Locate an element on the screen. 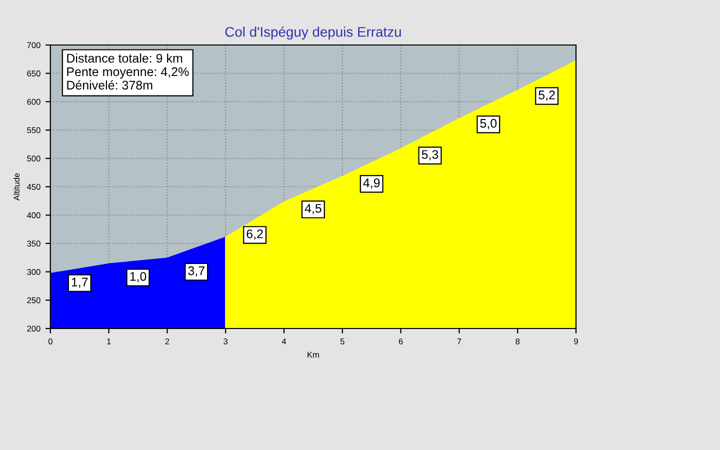 This screenshot has width=720, height=450. y-tick-label: 300 is located at coordinates (33, 272).